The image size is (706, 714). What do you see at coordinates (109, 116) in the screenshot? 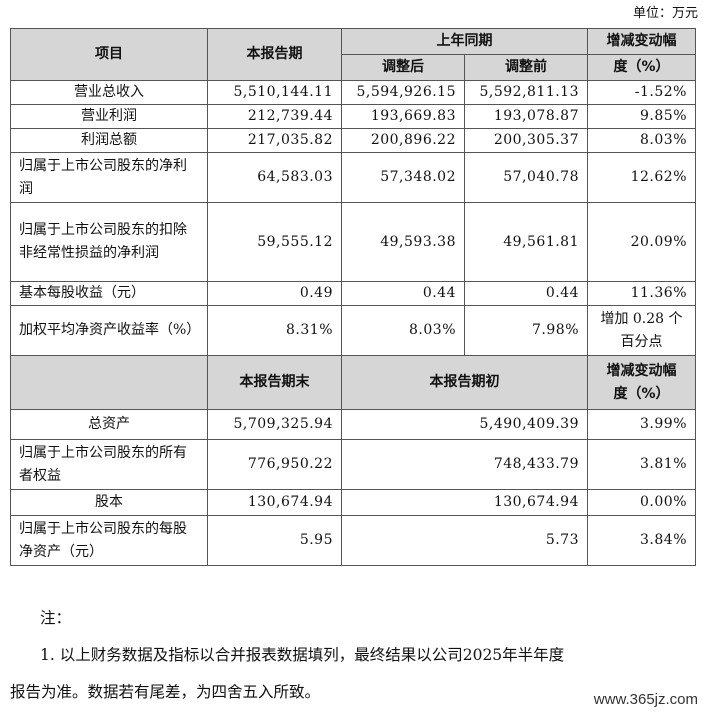
I see `row-label: 营业利润` at bounding box center [109, 116].